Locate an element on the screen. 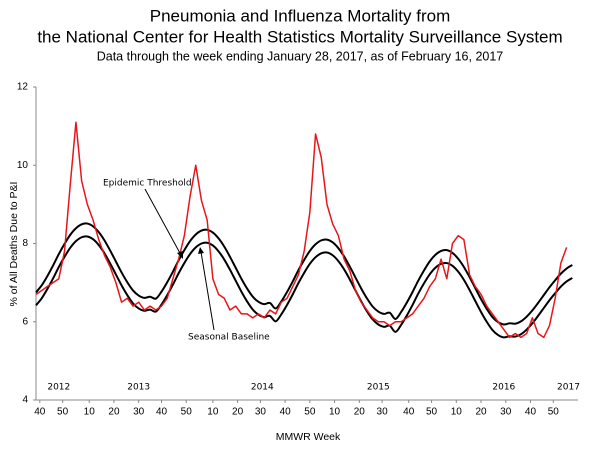  year-label: 2012 is located at coordinates (58, 388).